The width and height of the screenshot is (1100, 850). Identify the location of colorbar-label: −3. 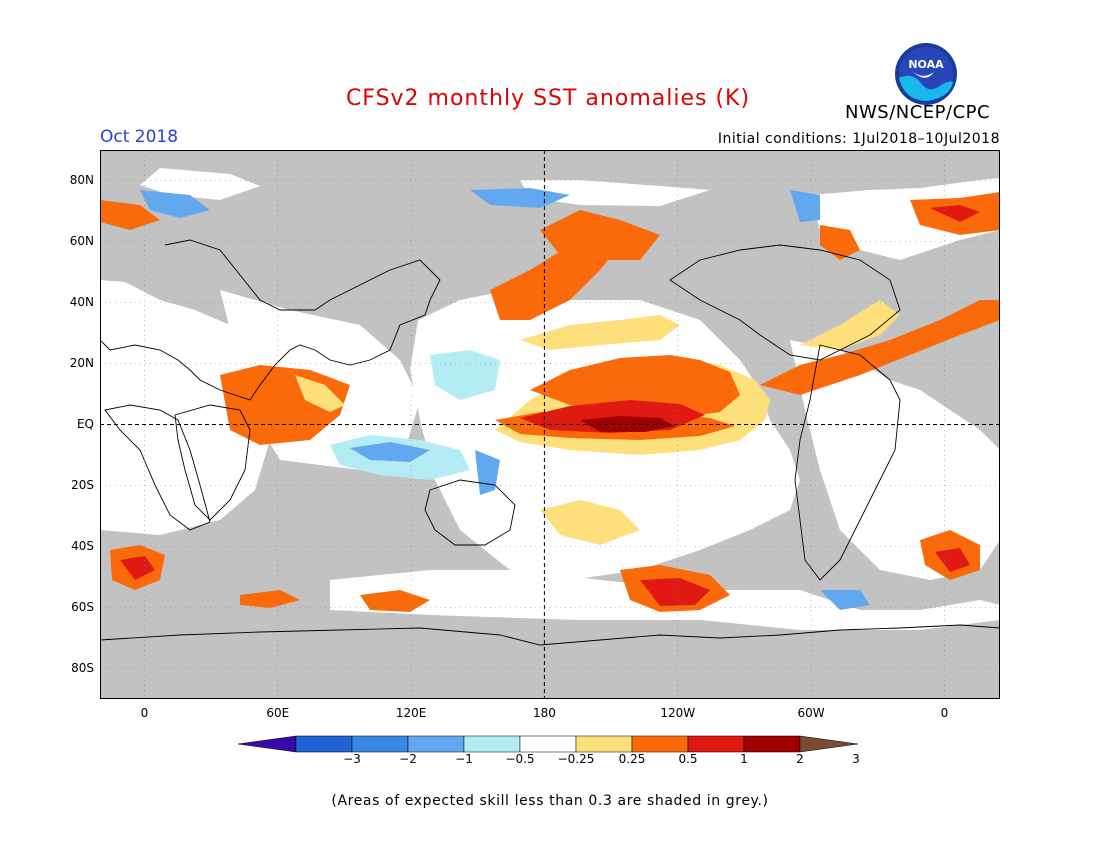
(352, 759).